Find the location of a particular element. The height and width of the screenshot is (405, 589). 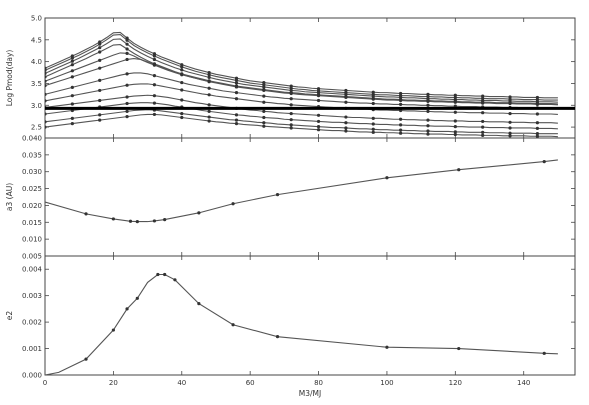

y-tick-label: 0.025 is located at coordinates (32, 189).